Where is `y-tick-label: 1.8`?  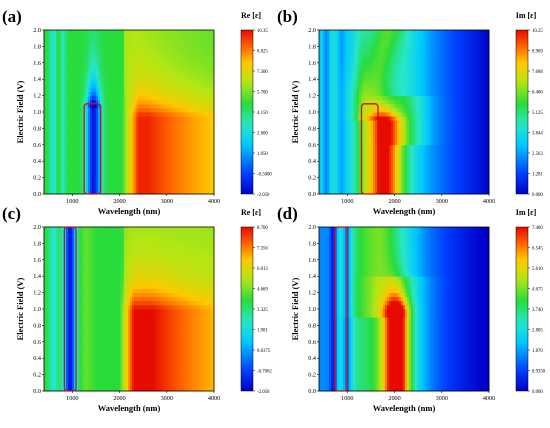
y-tick-label: 1.8 is located at coordinates (37, 46).